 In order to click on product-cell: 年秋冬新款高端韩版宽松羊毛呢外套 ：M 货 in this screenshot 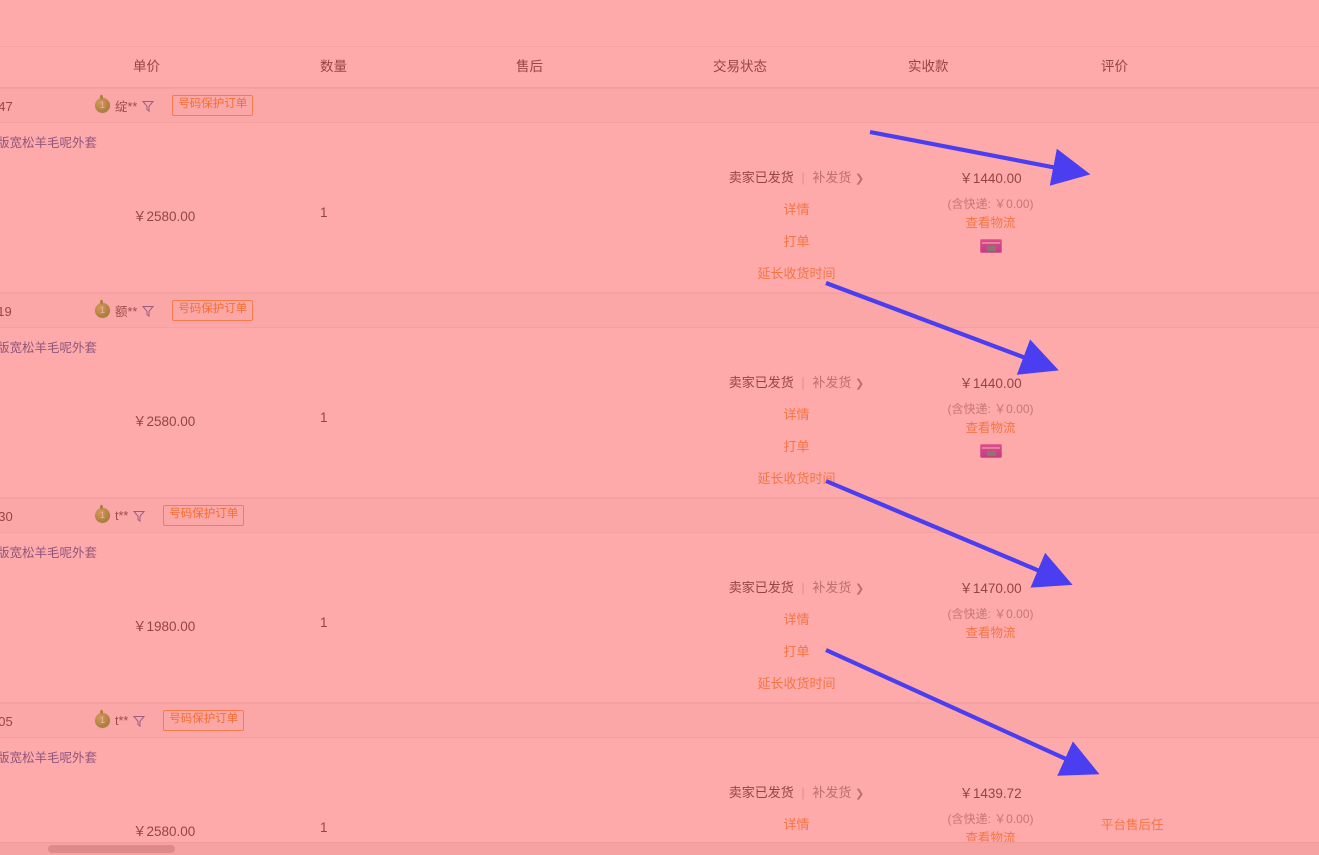, I will do `click(59, 189)`.